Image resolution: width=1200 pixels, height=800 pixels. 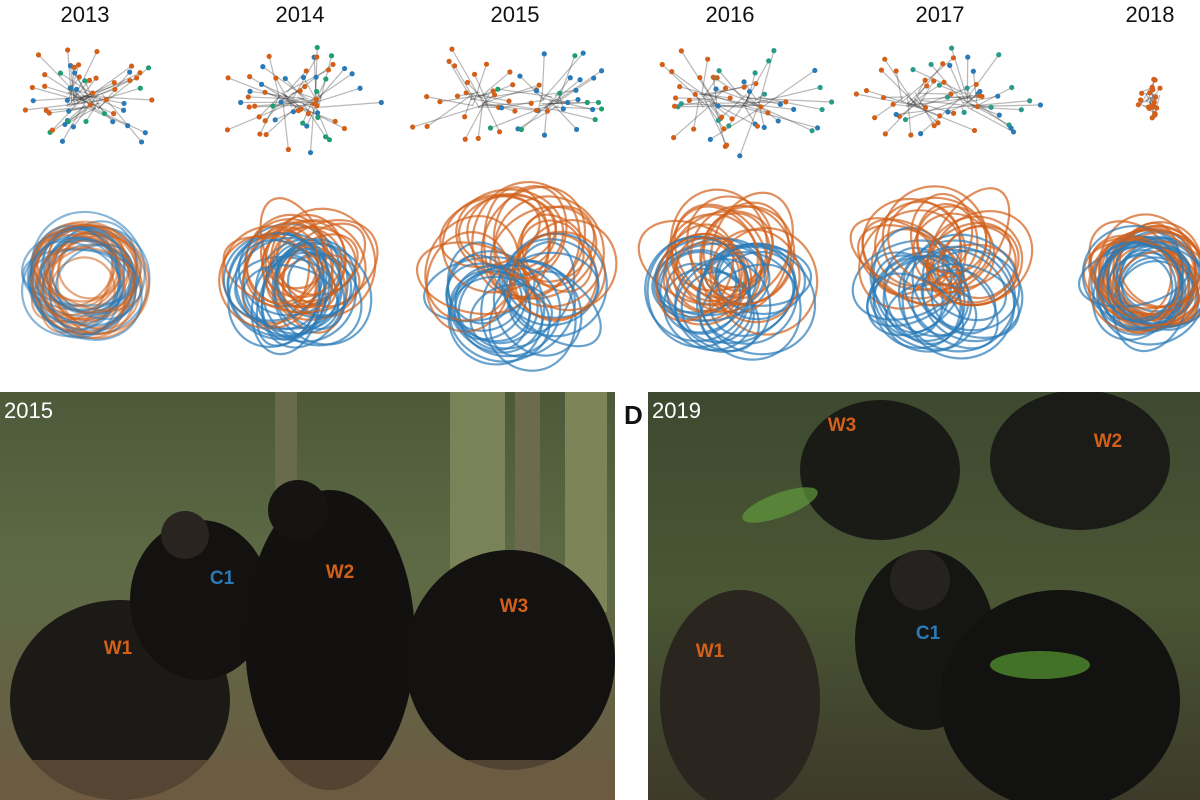 What do you see at coordinates (928, 633) in the screenshot?
I see `individual-label: C1` at bounding box center [928, 633].